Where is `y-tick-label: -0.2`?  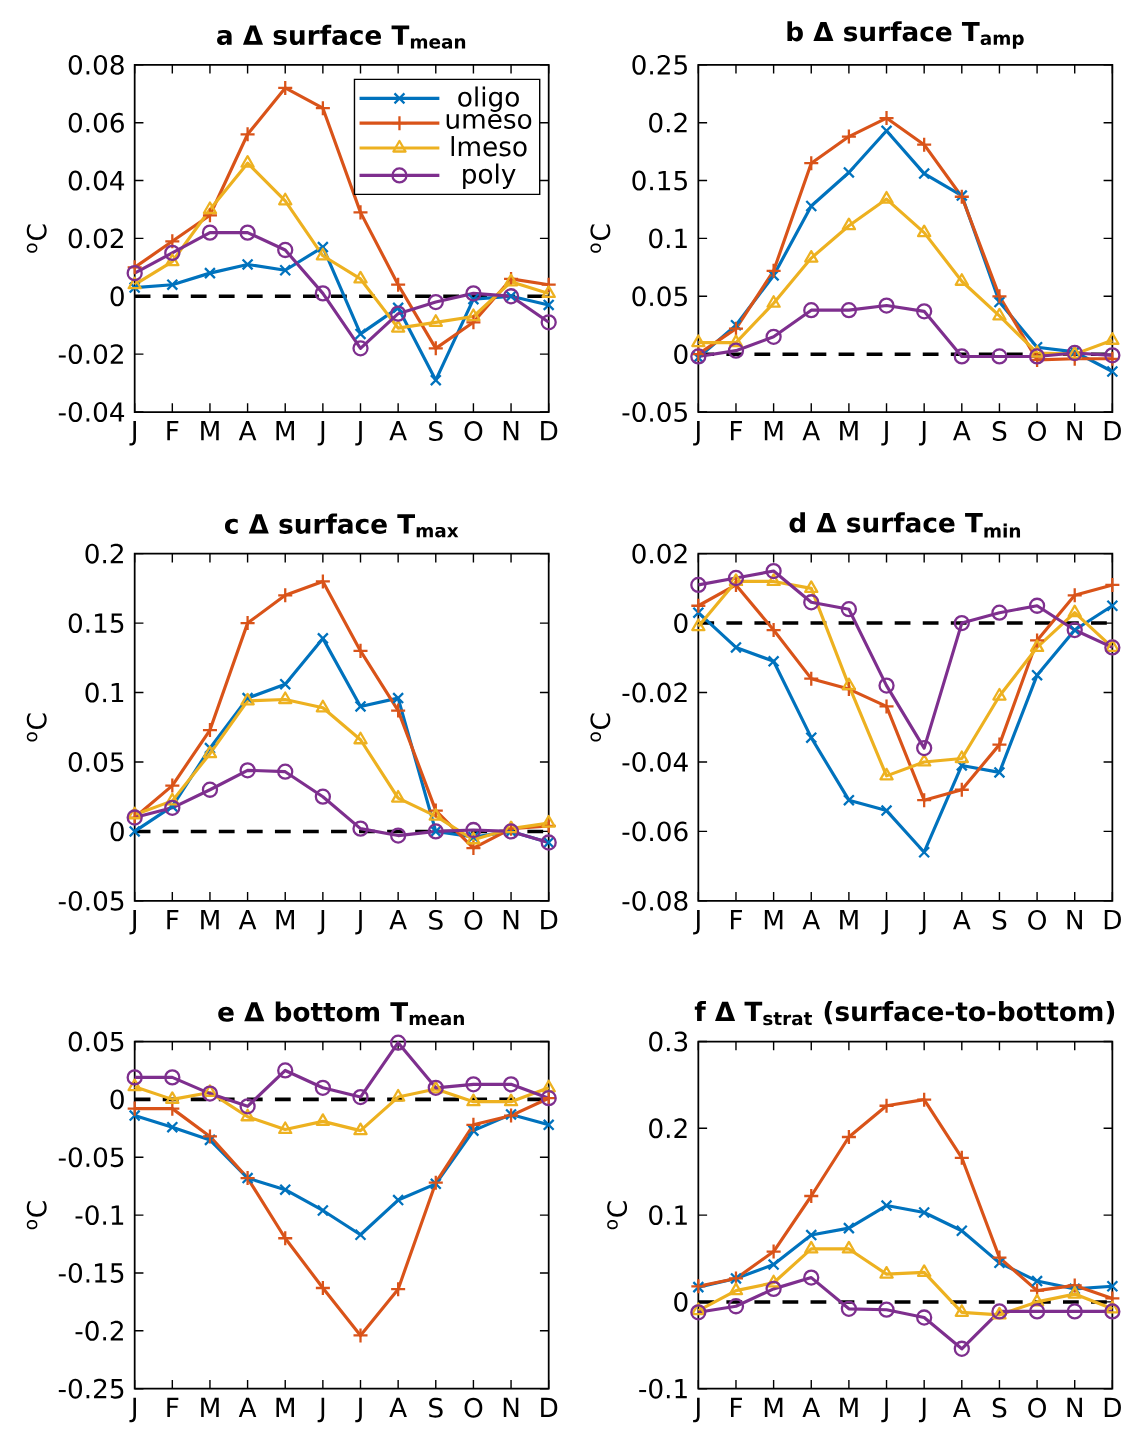 y-tick-label: -0.2 is located at coordinates (99, 1330).